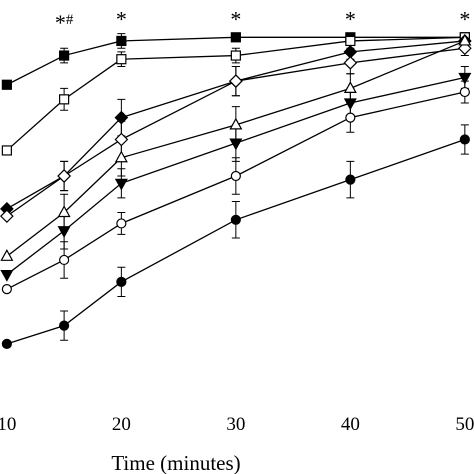  I want to click on annotation: *#, so click(64, 22).